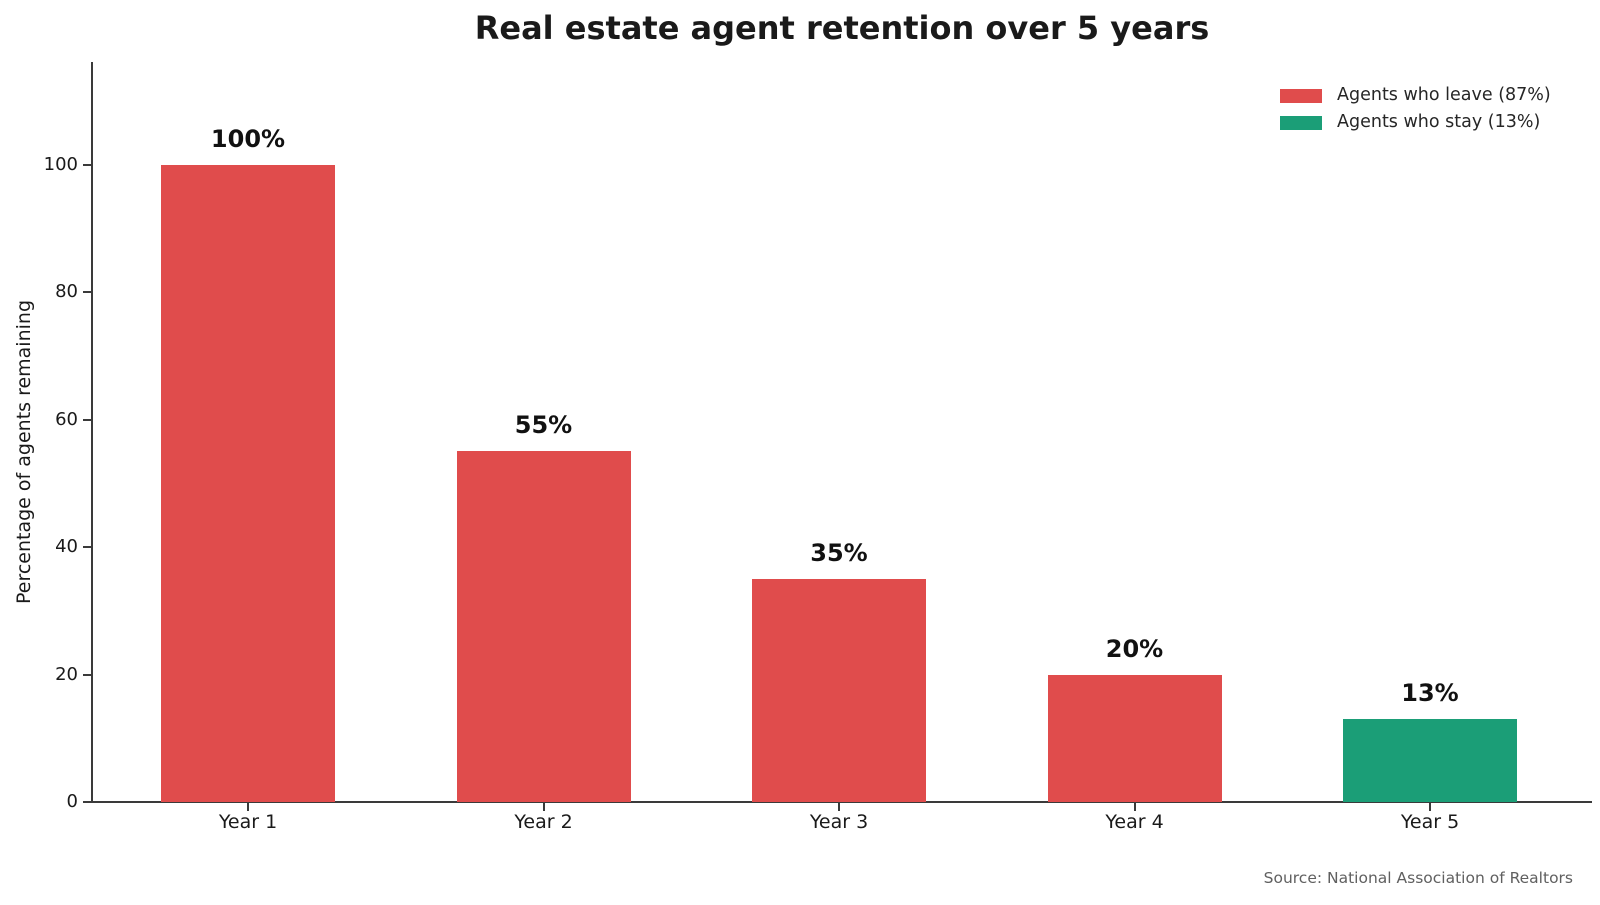 This screenshot has width=1600, height=905. What do you see at coordinates (543, 425) in the screenshot?
I see `bar-value-label: 55%` at bounding box center [543, 425].